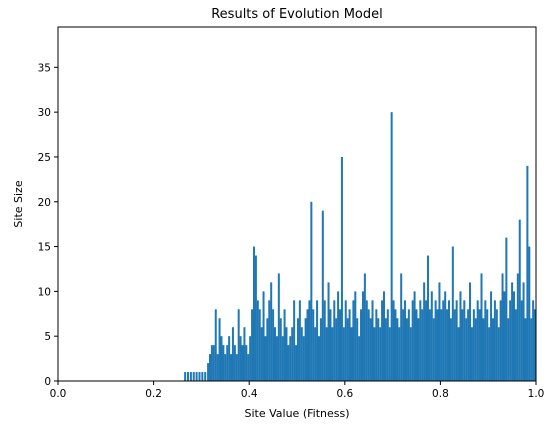 The height and width of the screenshot is (428, 546). What do you see at coordinates (536, 394) in the screenshot?
I see `x-tick-label: 1.0` at bounding box center [536, 394].